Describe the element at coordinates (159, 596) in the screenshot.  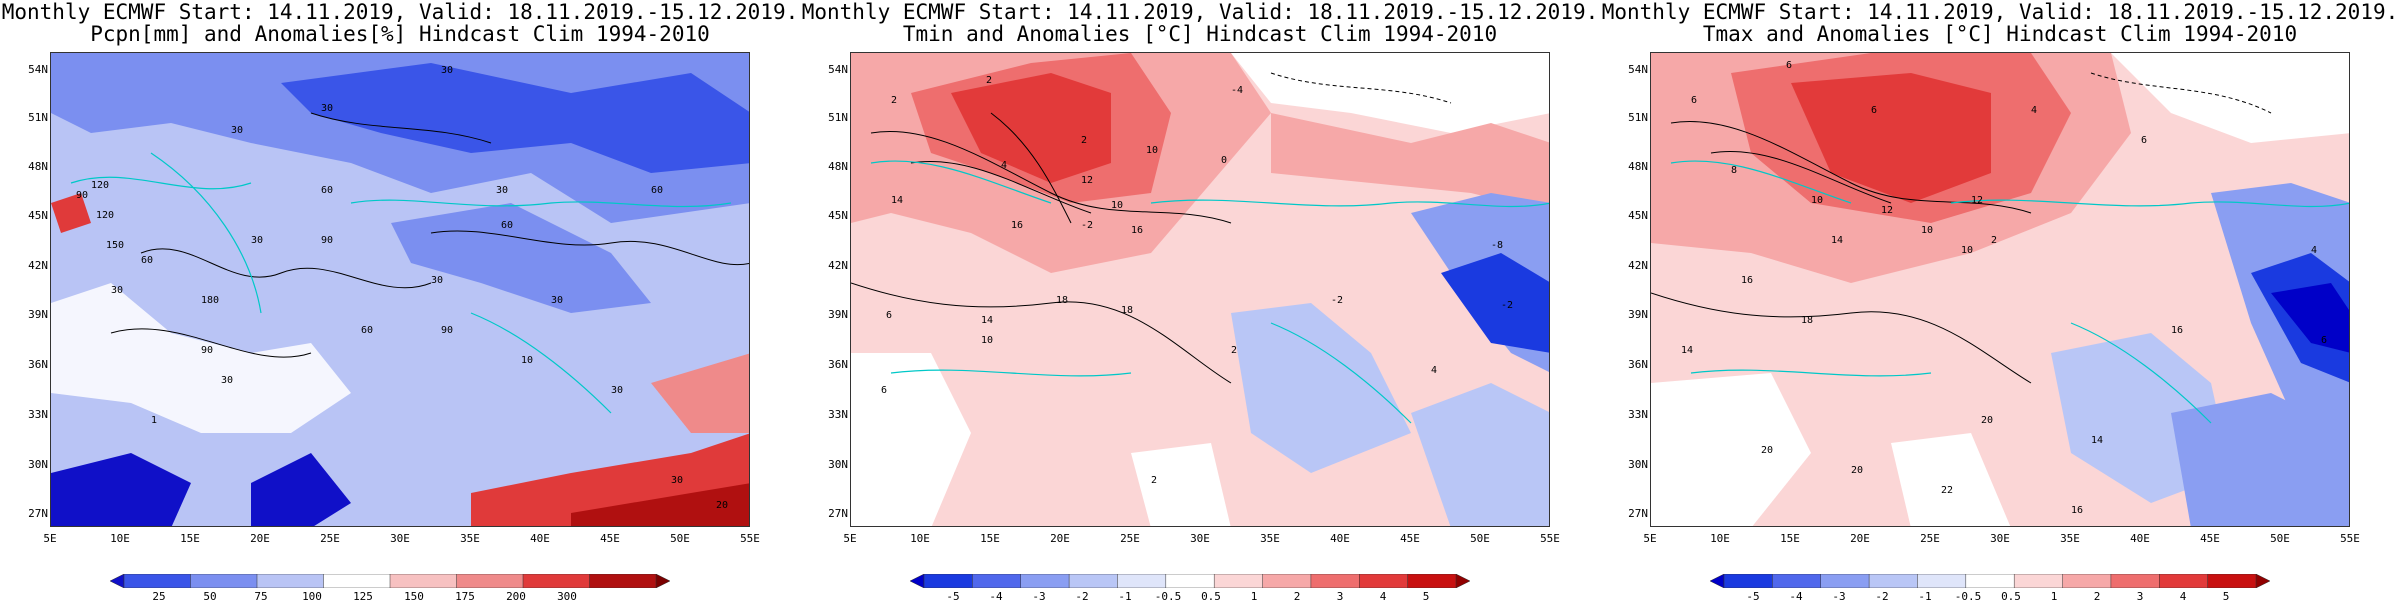
I see `colorbar-label: 25` at that location.